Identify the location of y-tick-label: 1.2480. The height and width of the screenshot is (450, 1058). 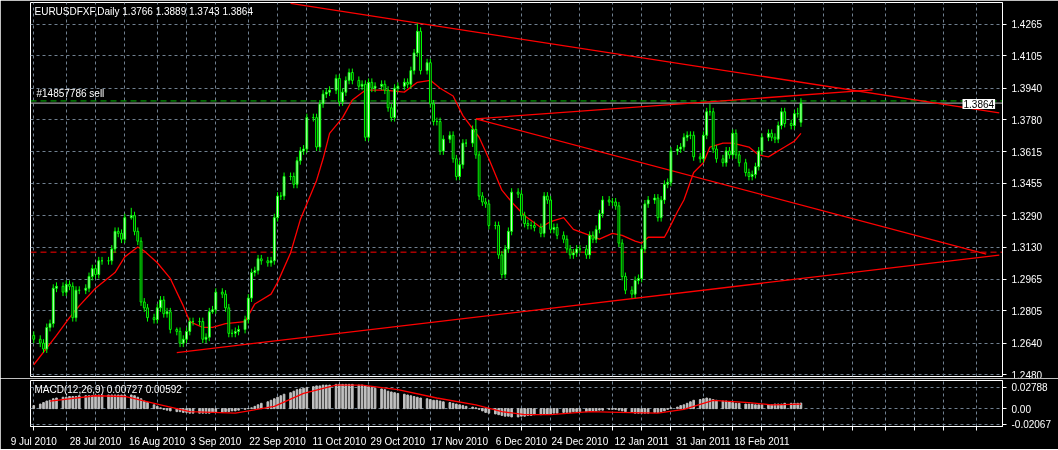
(1027, 375).